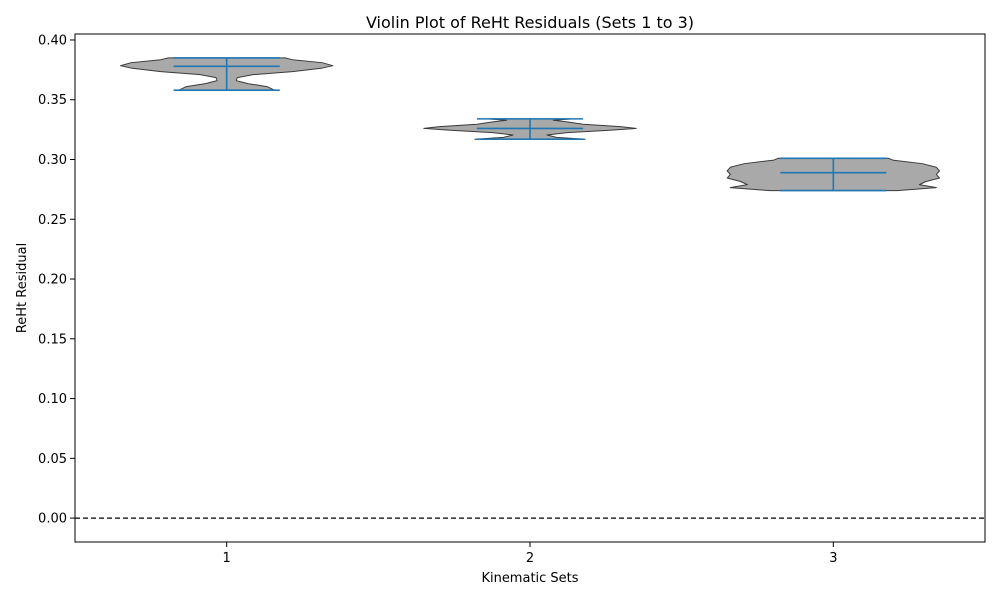 This screenshot has height=604, width=1000. I want to click on y-tick-label: 0.20, so click(52, 280).